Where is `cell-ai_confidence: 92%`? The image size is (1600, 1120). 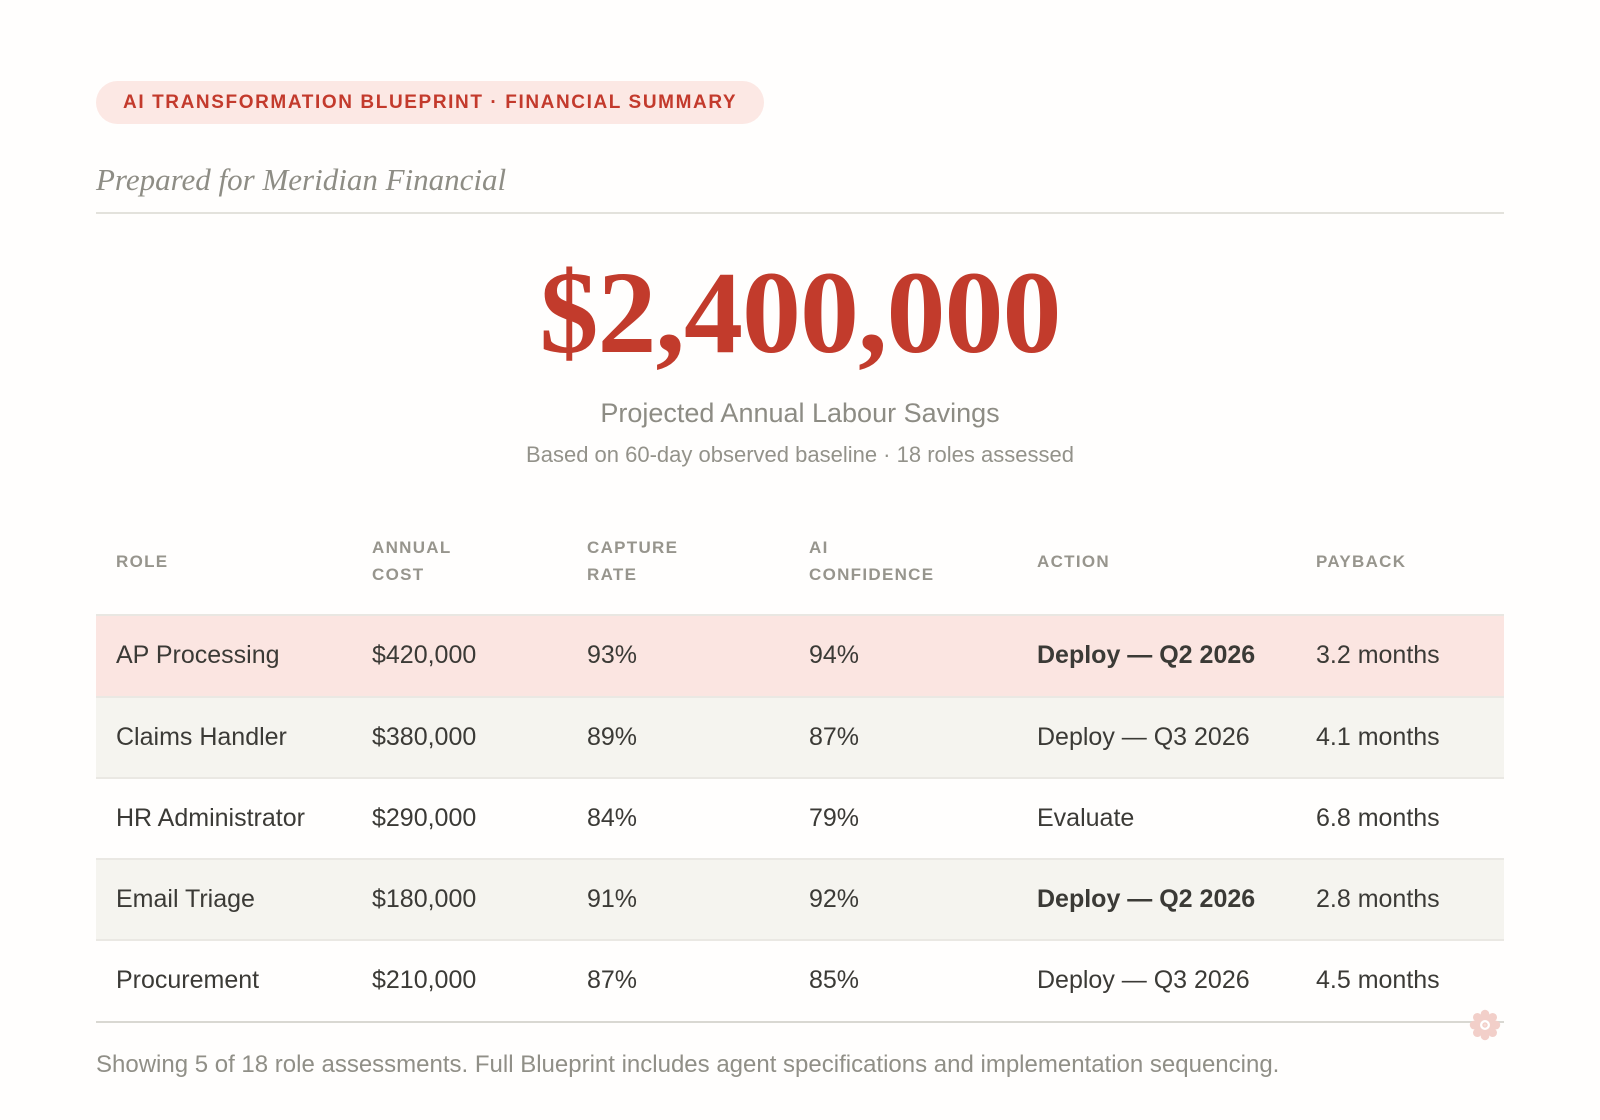 cell-ai_confidence: 92% is located at coordinates (834, 899).